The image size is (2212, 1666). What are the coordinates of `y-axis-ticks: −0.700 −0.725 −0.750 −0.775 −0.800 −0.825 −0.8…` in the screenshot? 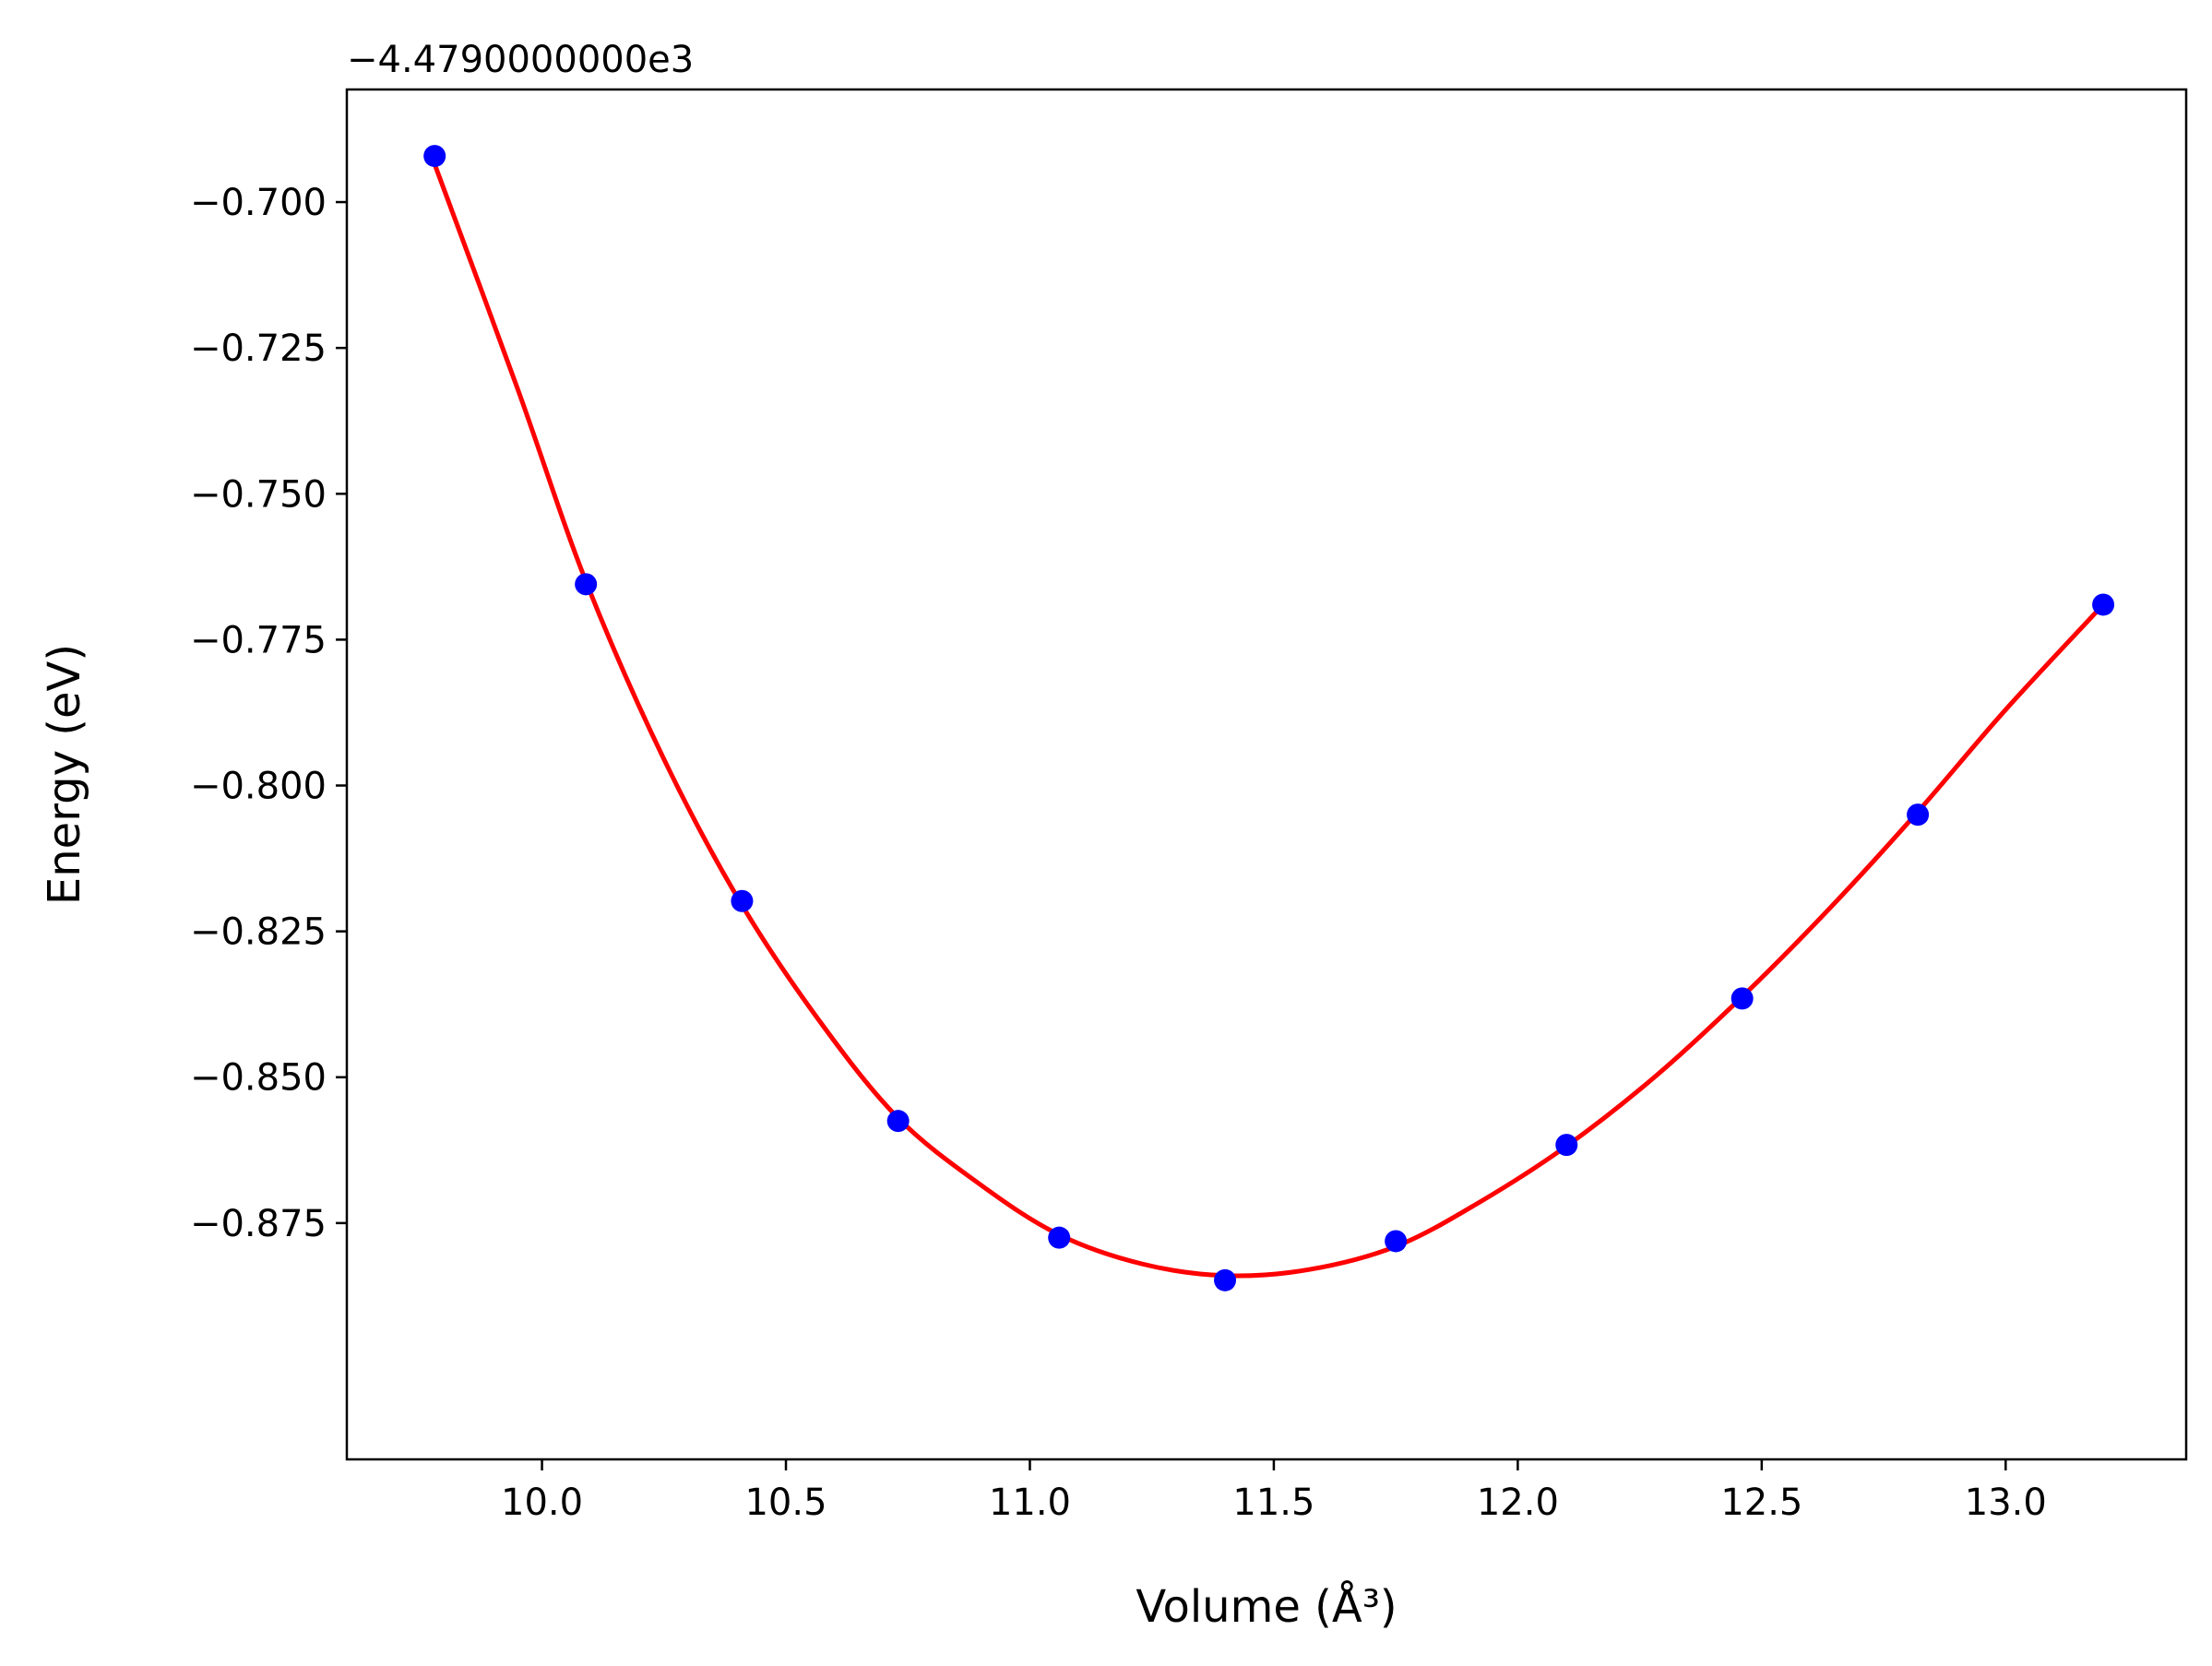 It's located at (269, 713).